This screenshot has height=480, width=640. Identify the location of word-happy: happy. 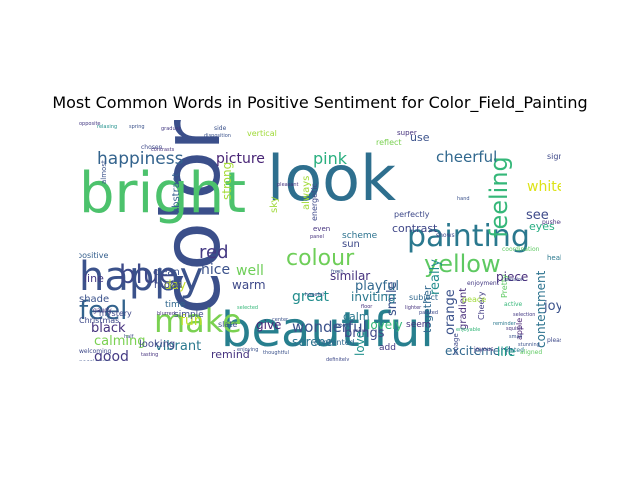
(141, 277).